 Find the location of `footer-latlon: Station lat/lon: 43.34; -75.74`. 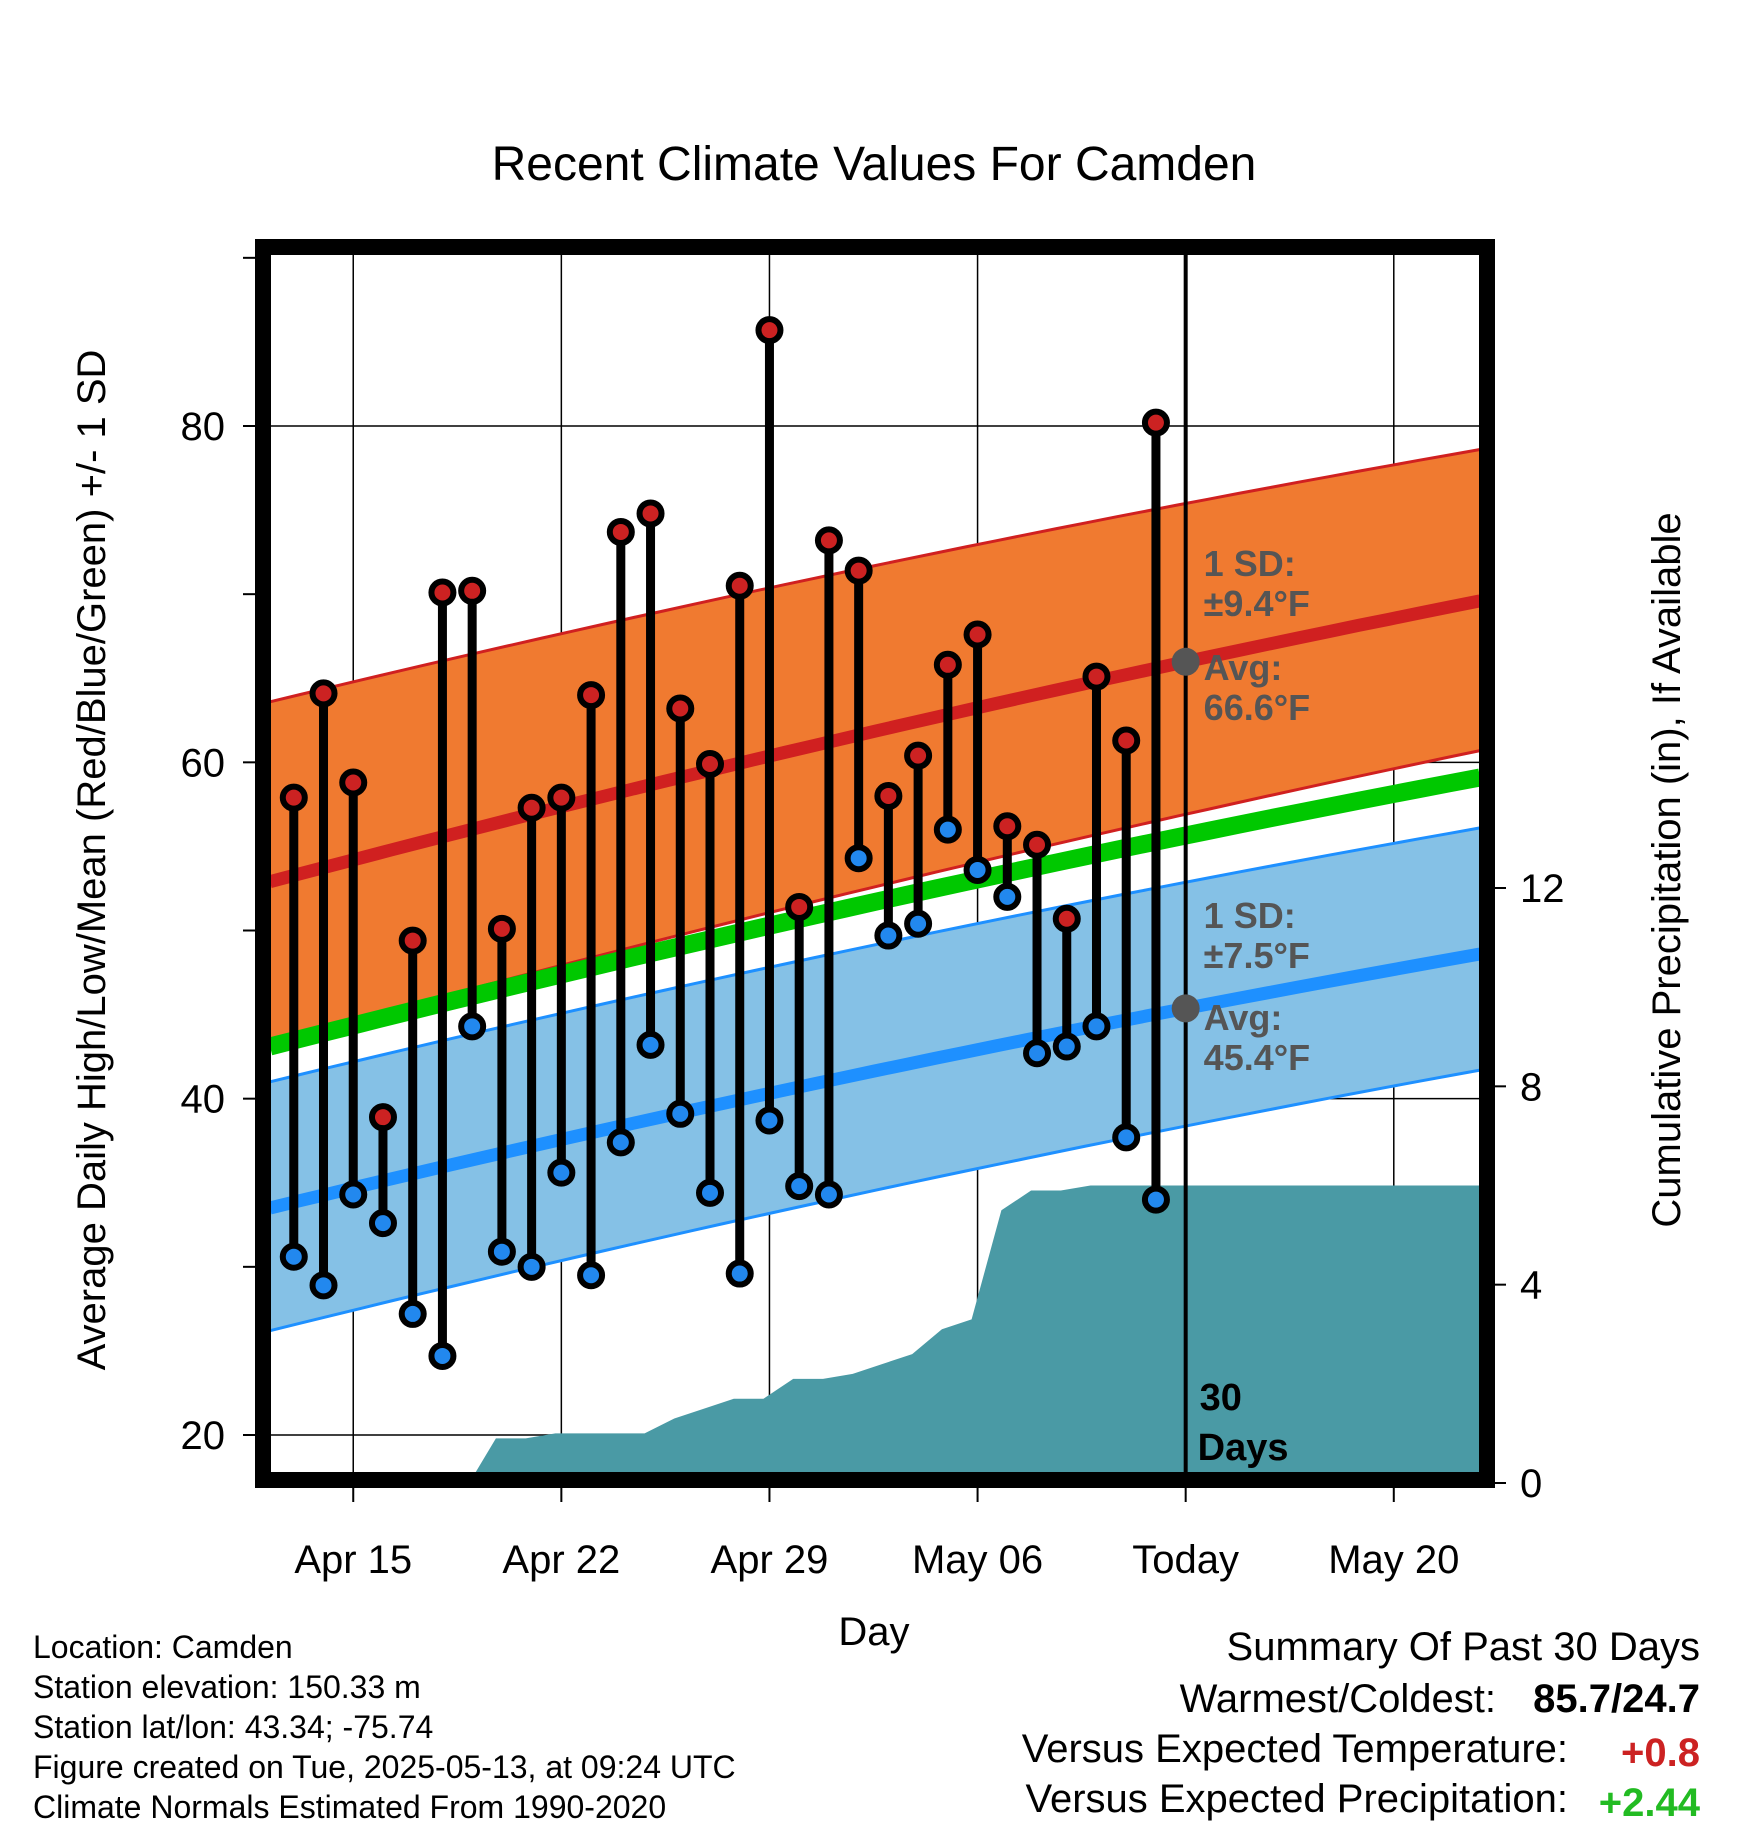

footer-latlon: Station lat/lon: 43.34; -75.74 is located at coordinates (233, 1727).